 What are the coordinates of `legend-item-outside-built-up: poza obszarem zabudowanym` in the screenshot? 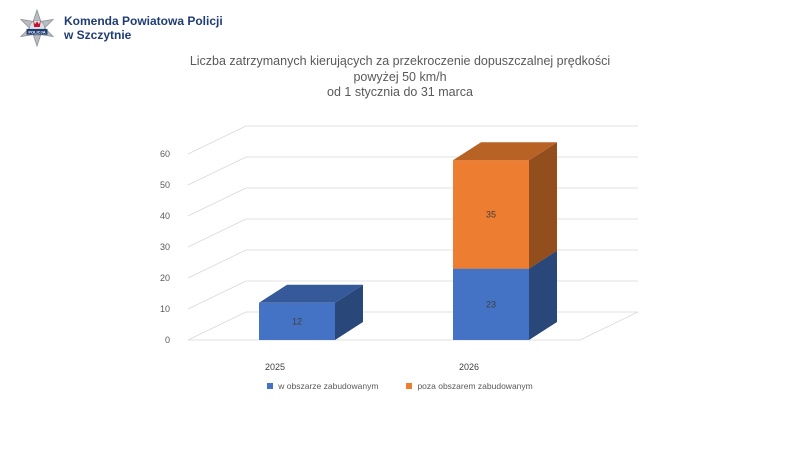 It's located at (469, 386).